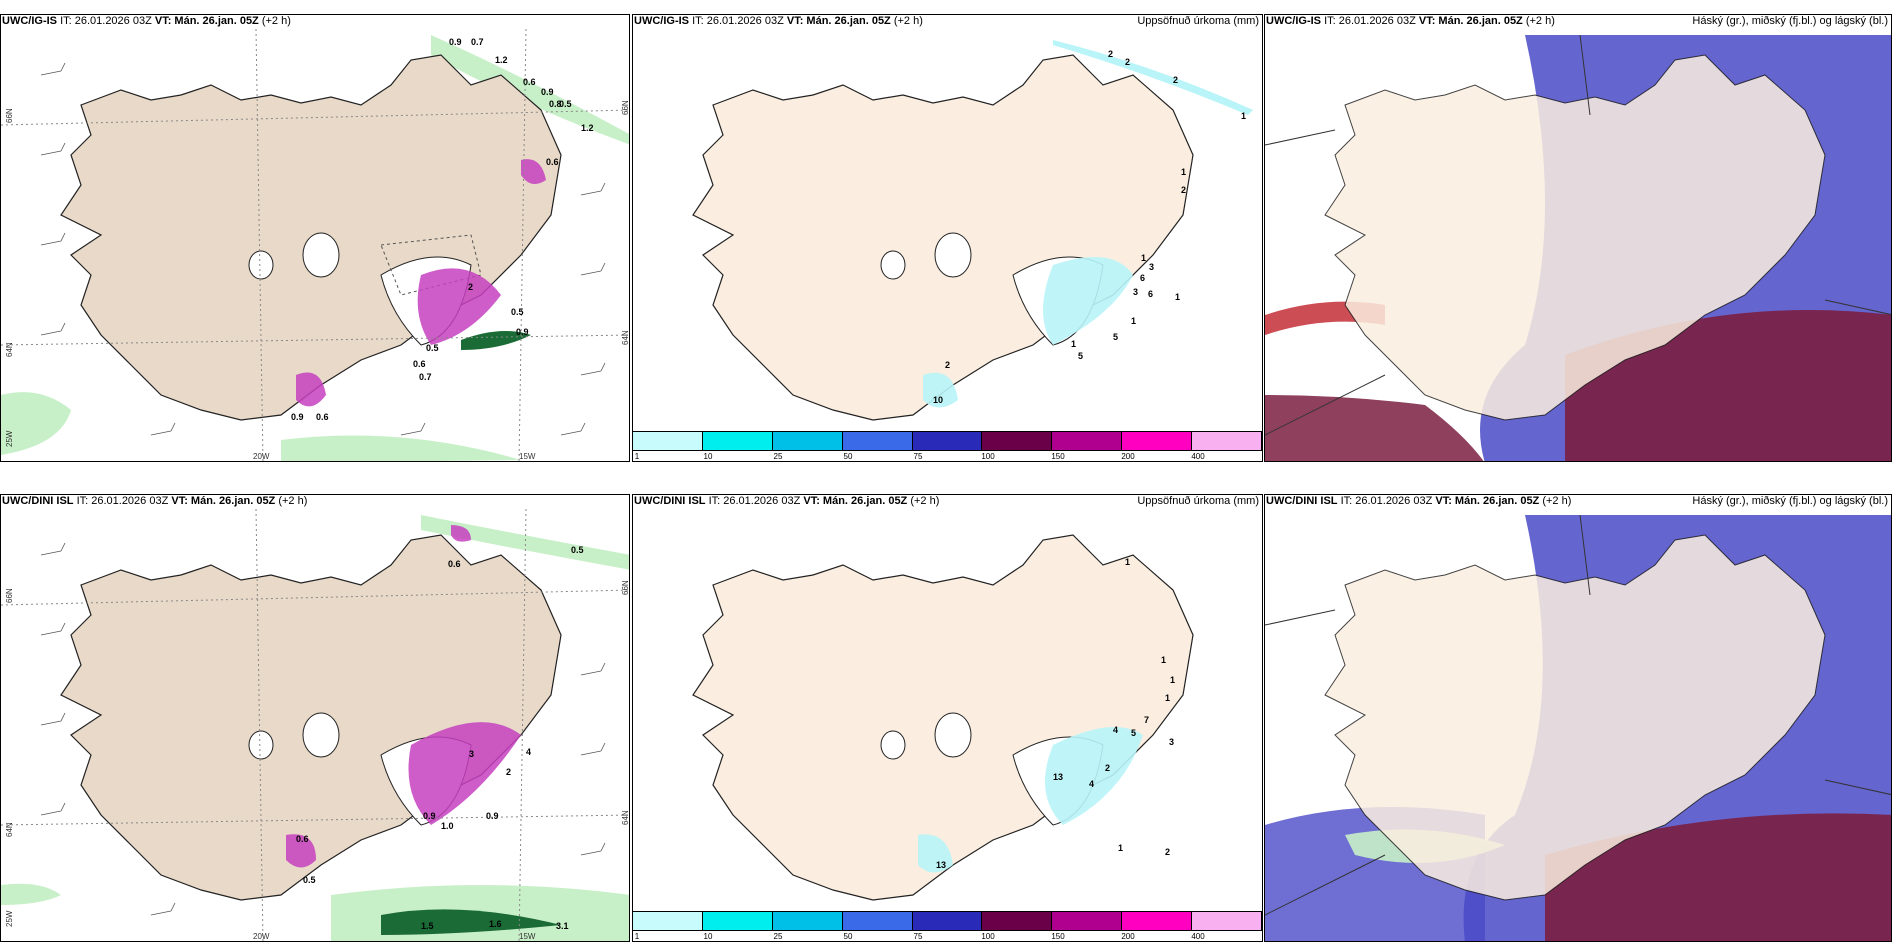 The height and width of the screenshot is (950, 1900). I want to click on lon-label-15w: 15W, so click(527, 936).